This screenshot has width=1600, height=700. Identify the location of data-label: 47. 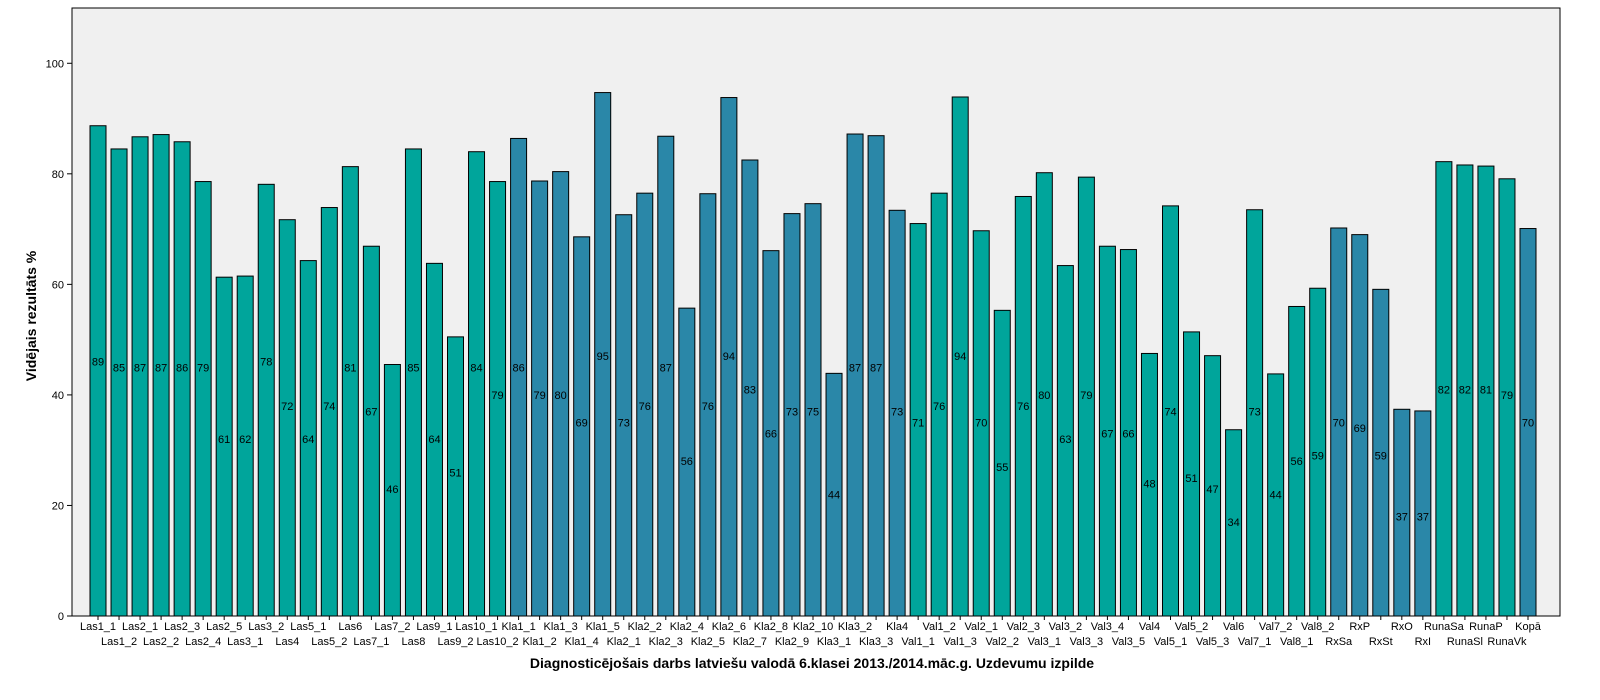
(1212, 490).